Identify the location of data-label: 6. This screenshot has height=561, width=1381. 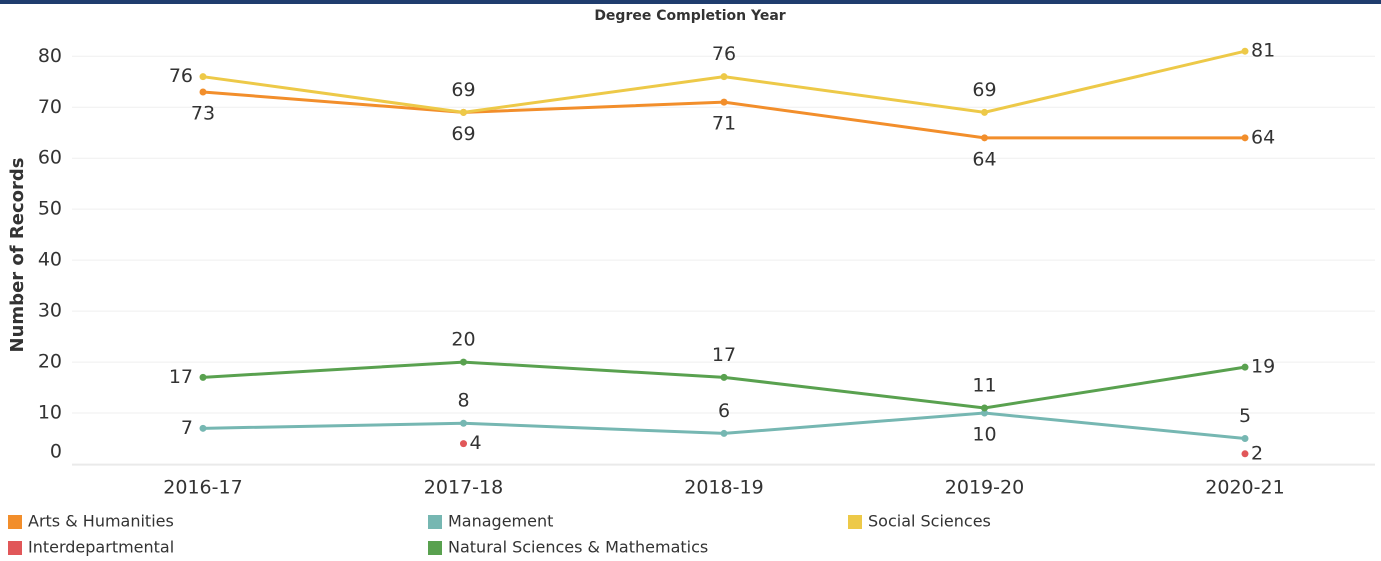
(724, 411).